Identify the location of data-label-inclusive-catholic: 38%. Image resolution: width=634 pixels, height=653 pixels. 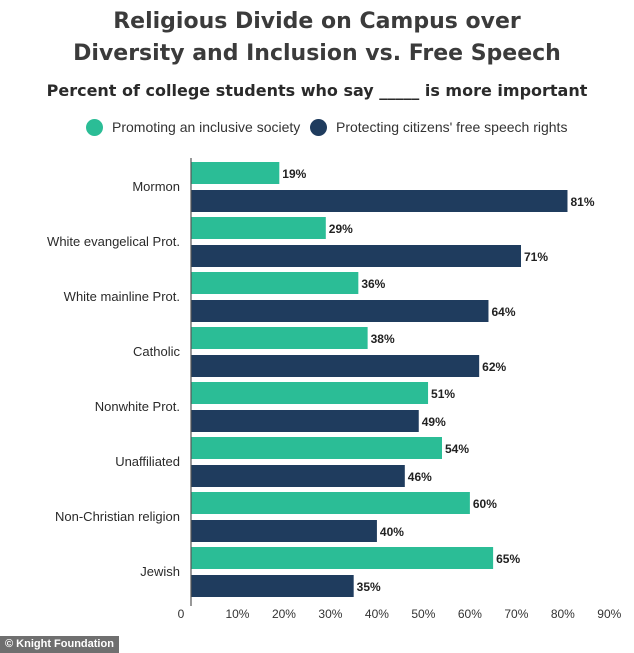
(383, 339).